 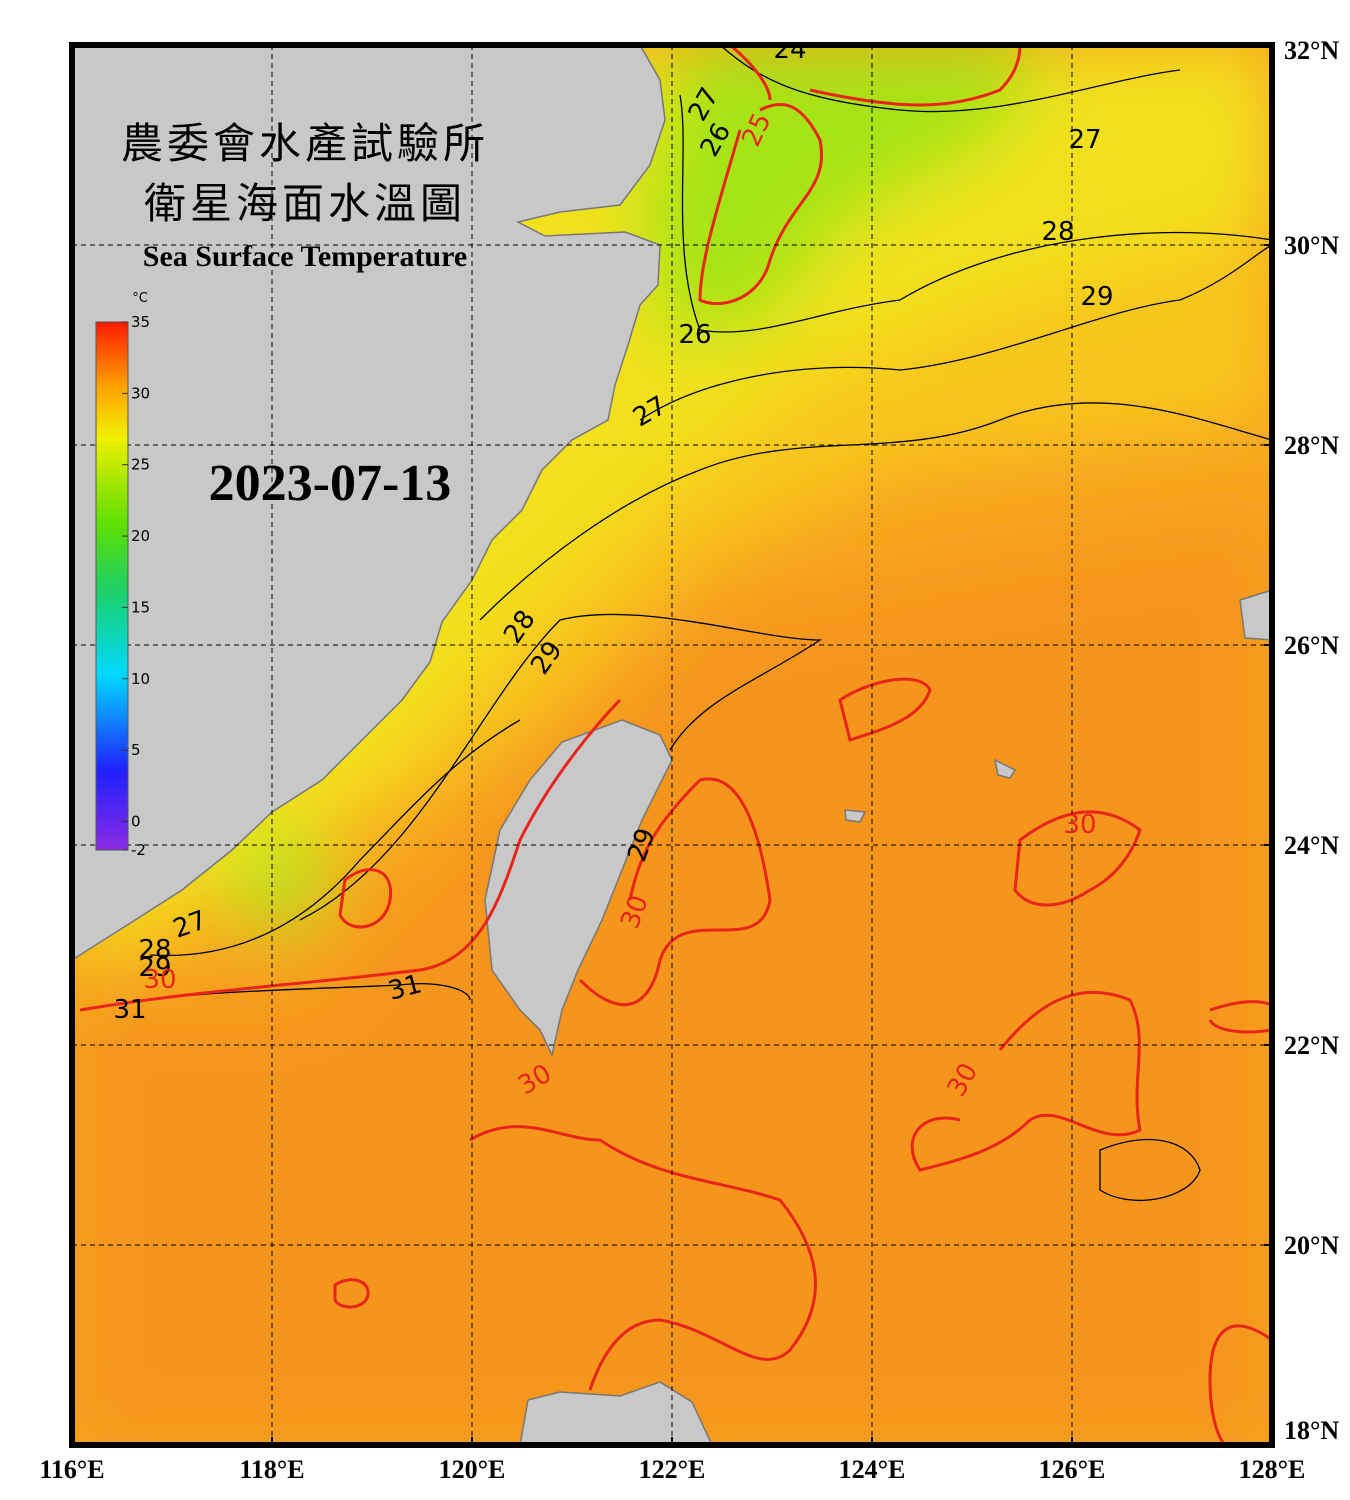 I want to click on contour-label: 27, so click(x=1084, y=140).